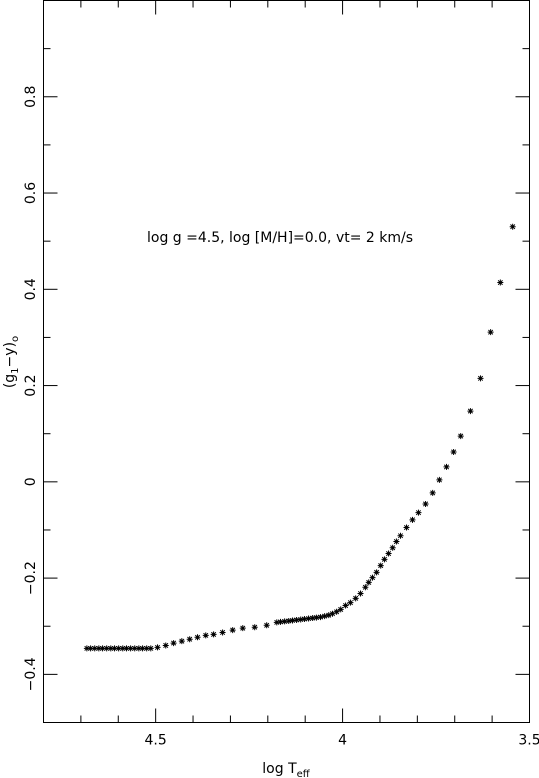 The height and width of the screenshot is (778, 539). What do you see at coordinates (280, 238) in the screenshot?
I see `annotation: log g =4.5, log [M/H]=0.0, vt= 2 km/s` at bounding box center [280, 238].